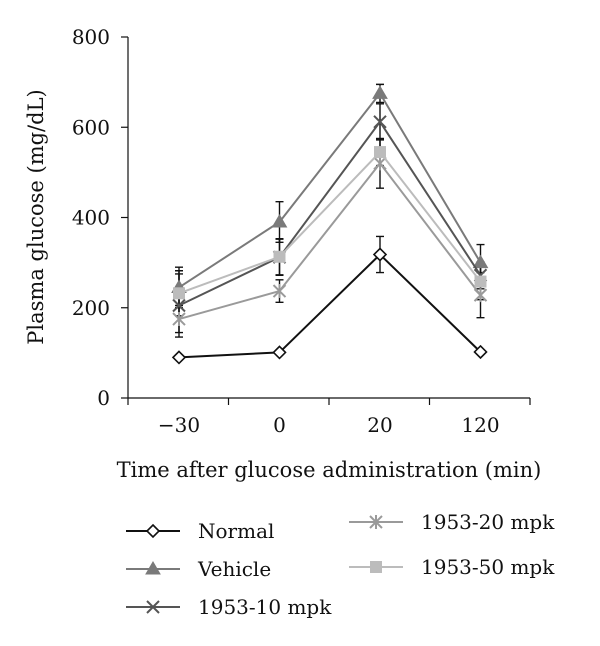 The width and height of the screenshot is (600, 646). I want to click on legend-label: 1953-20 mpk, so click(488, 522).